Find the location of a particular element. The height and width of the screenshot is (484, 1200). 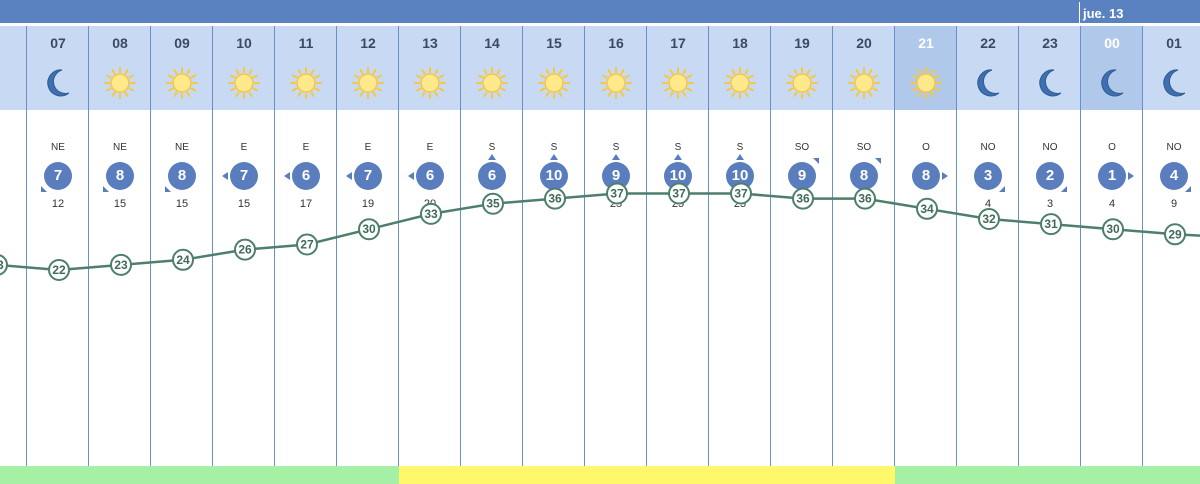

hour-column-partial is located at coordinates (13, 255).